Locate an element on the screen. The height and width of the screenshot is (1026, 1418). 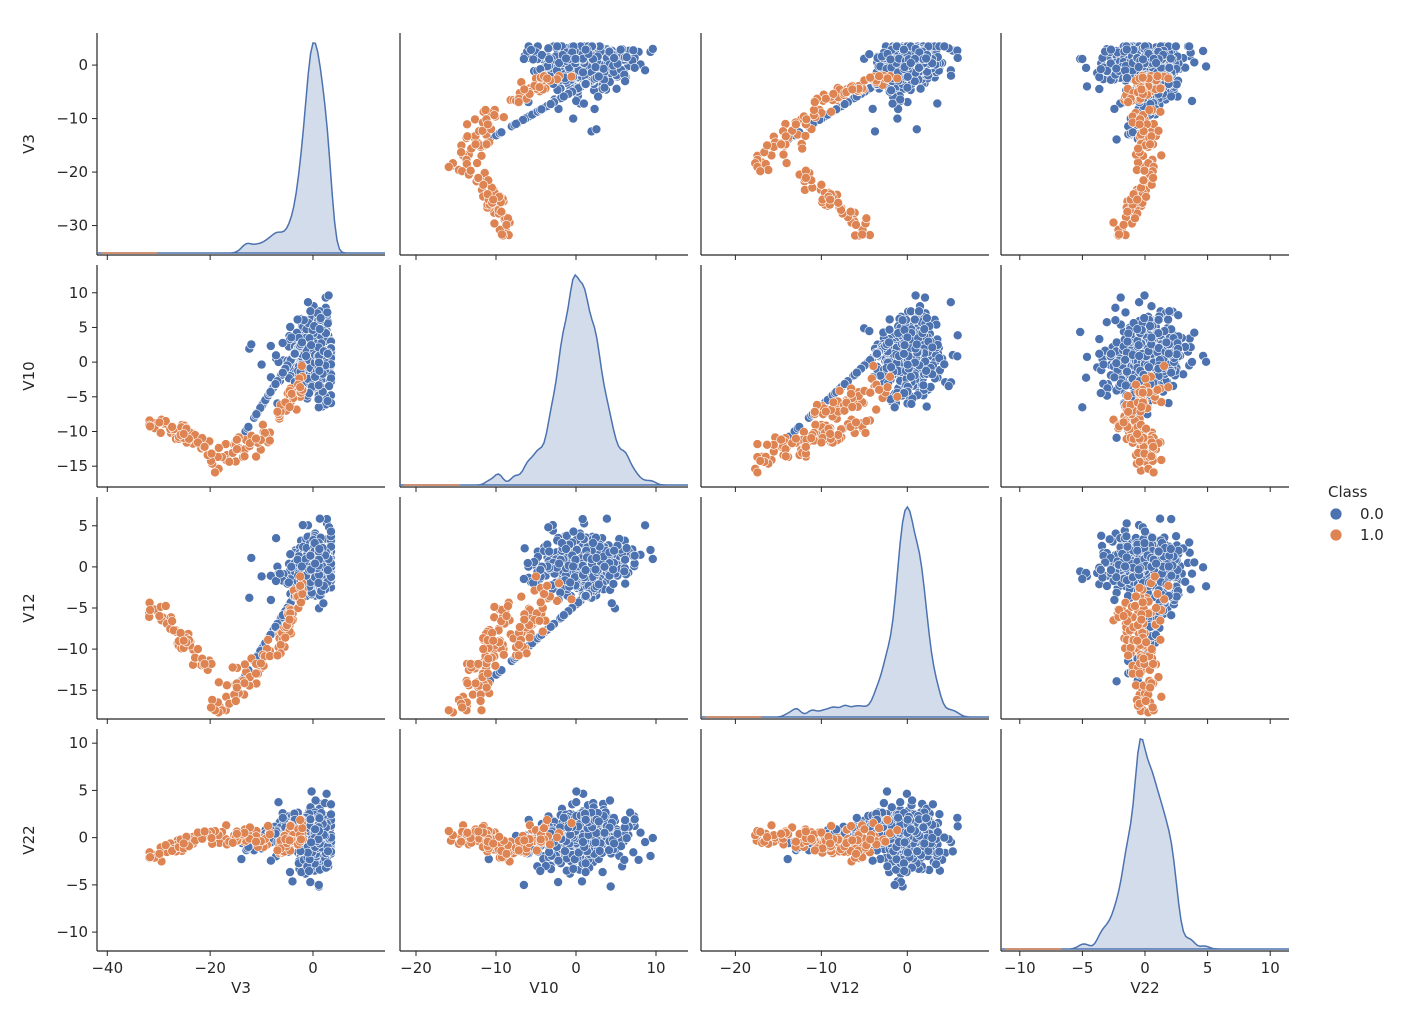
panel-V10-vs-V10 is located at coordinates (543, 378).